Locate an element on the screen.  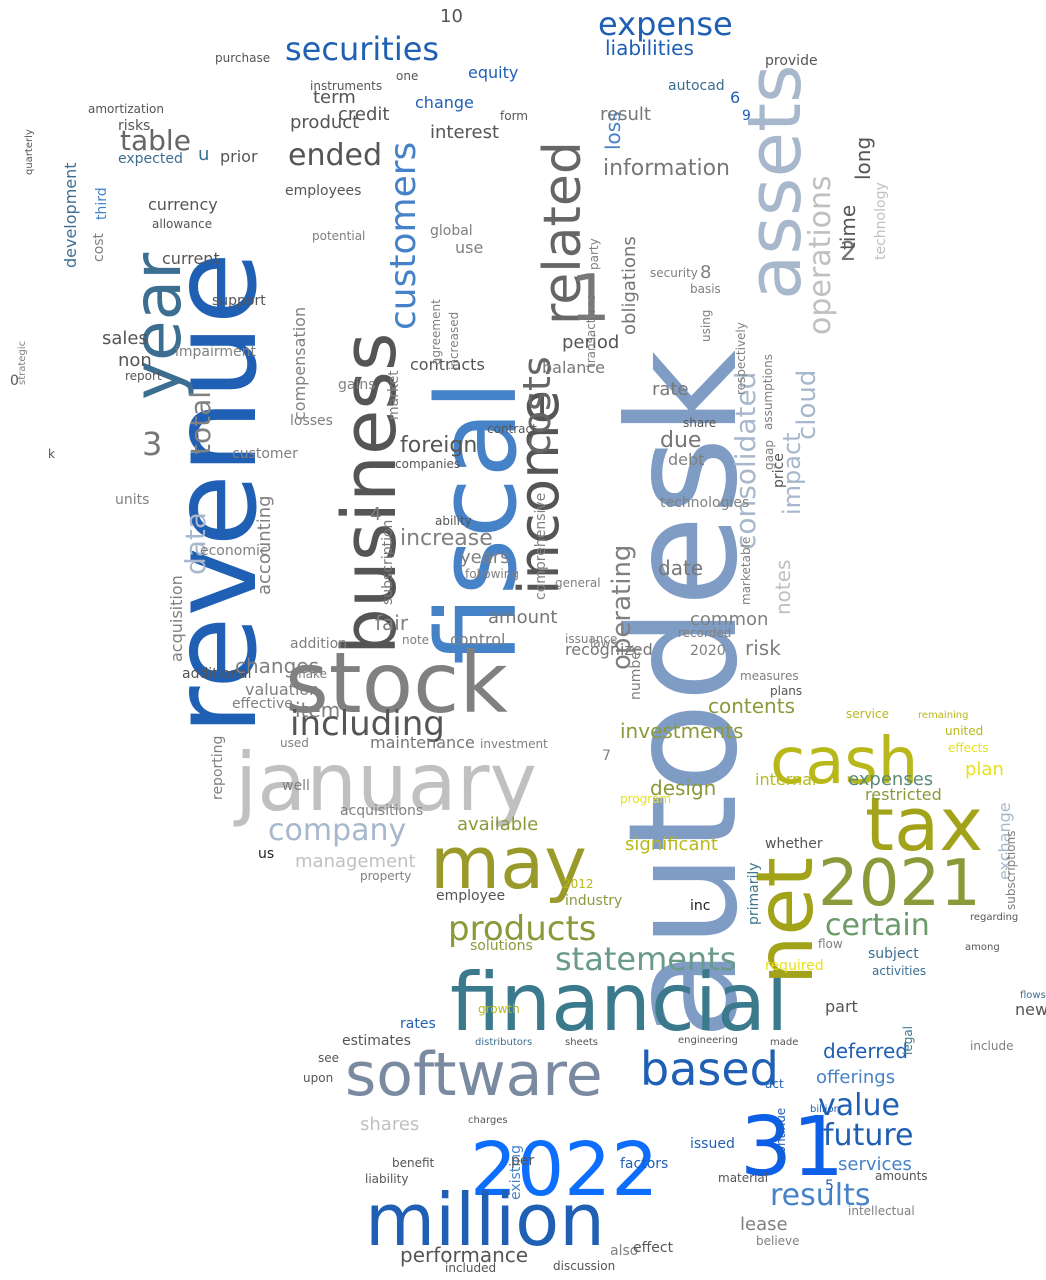
word-rate: rate is located at coordinates (670, 389).